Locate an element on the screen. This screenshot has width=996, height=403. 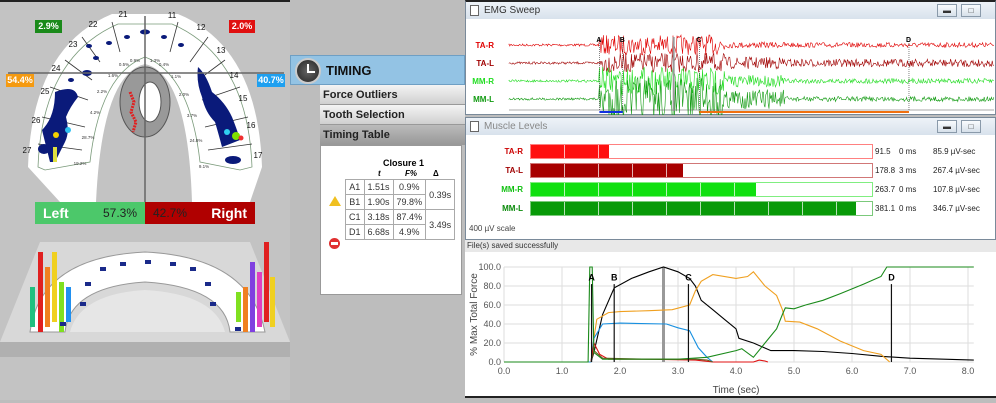
emg-channel-label: MM-R is located at coordinates (483, 81).